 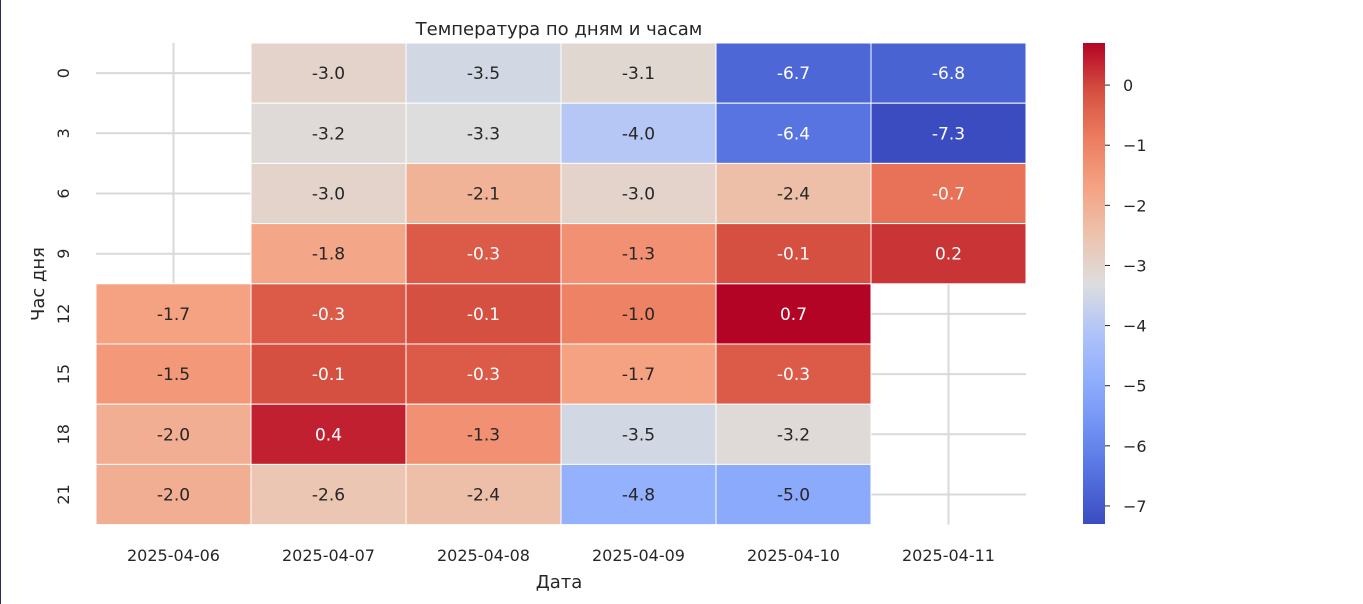 I want to click on colorbar-tick-label: −5, so click(x=1135, y=386).